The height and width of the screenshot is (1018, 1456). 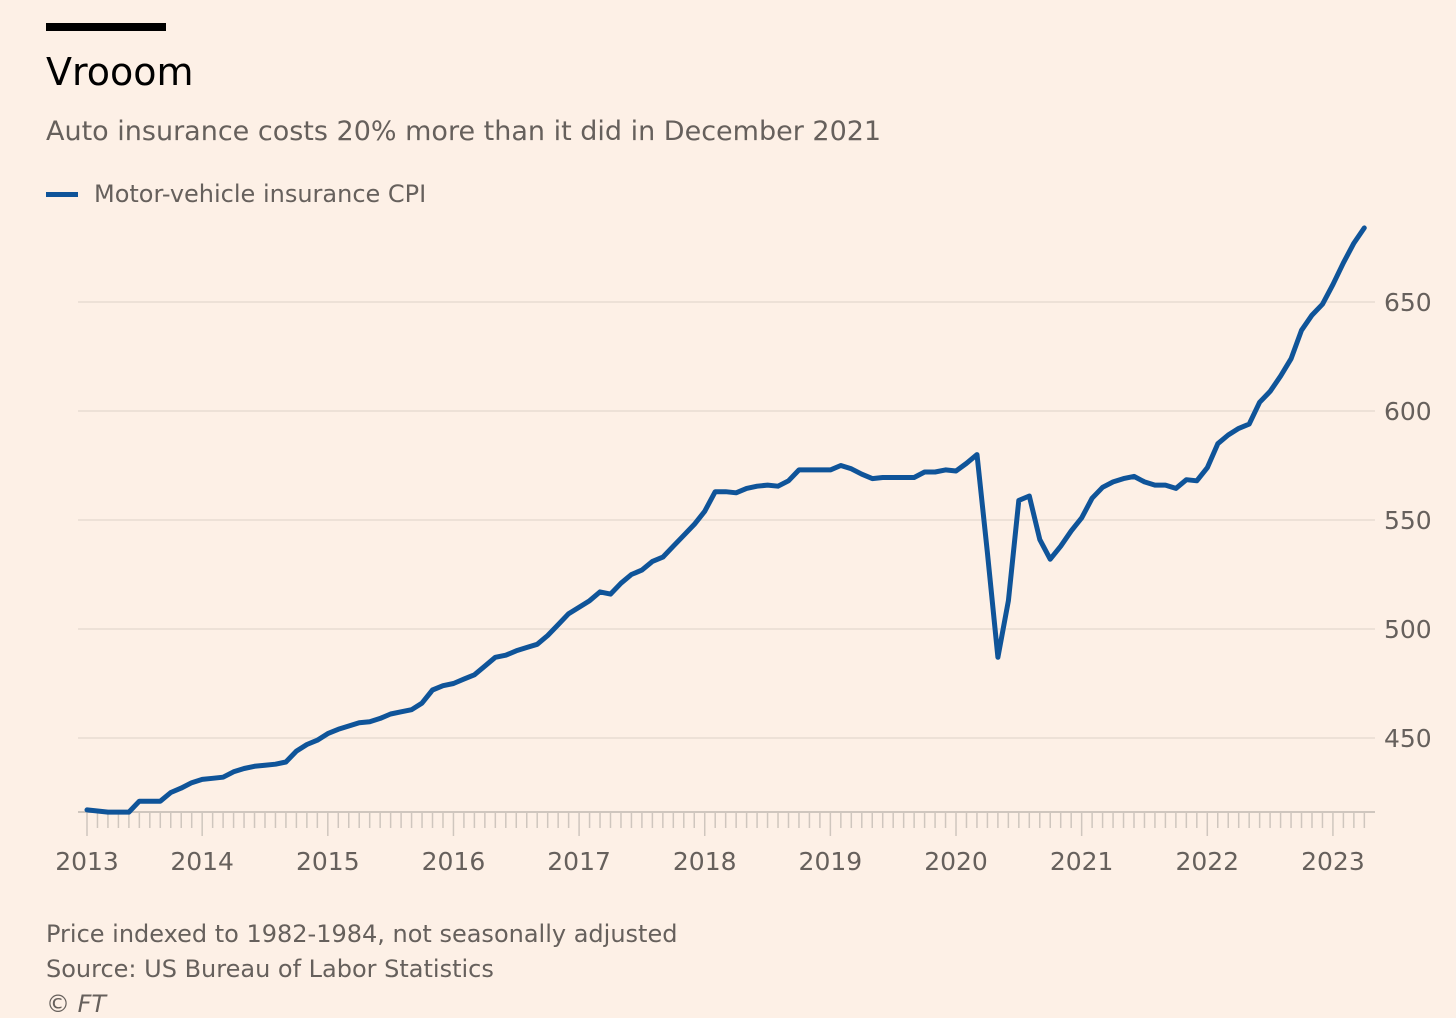 What do you see at coordinates (705, 861) in the screenshot?
I see `x-tick-label: 2018` at bounding box center [705, 861].